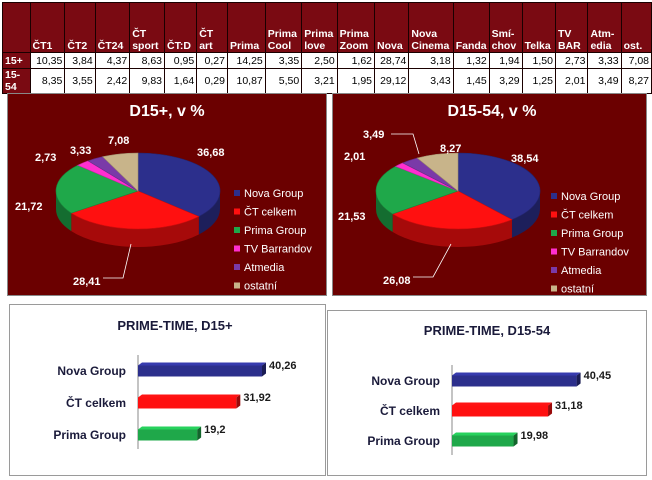 This screenshot has height=480, width=652. Describe the element at coordinates (354, 157) in the screenshot. I see `data-label: 2,01` at that location.